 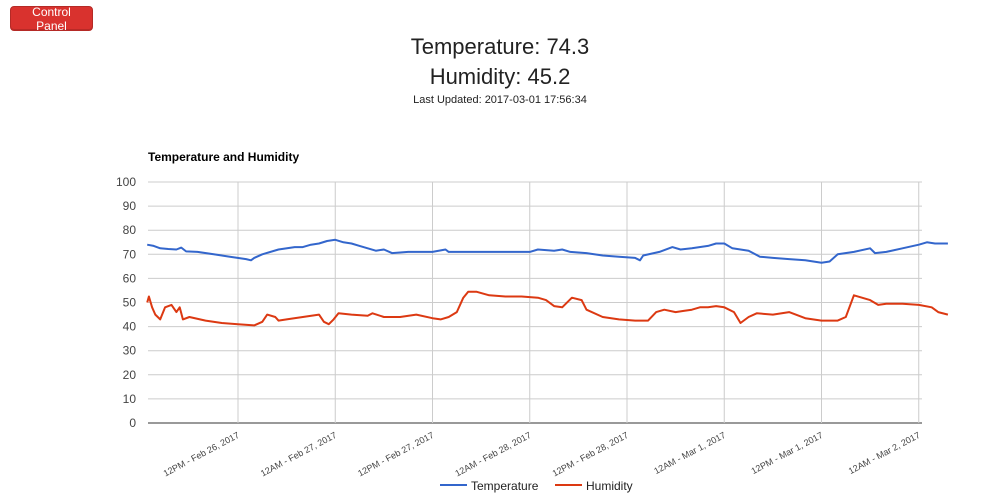 What do you see at coordinates (547, 251) in the screenshot?
I see `temperature-series-line` at bounding box center [547, 251].